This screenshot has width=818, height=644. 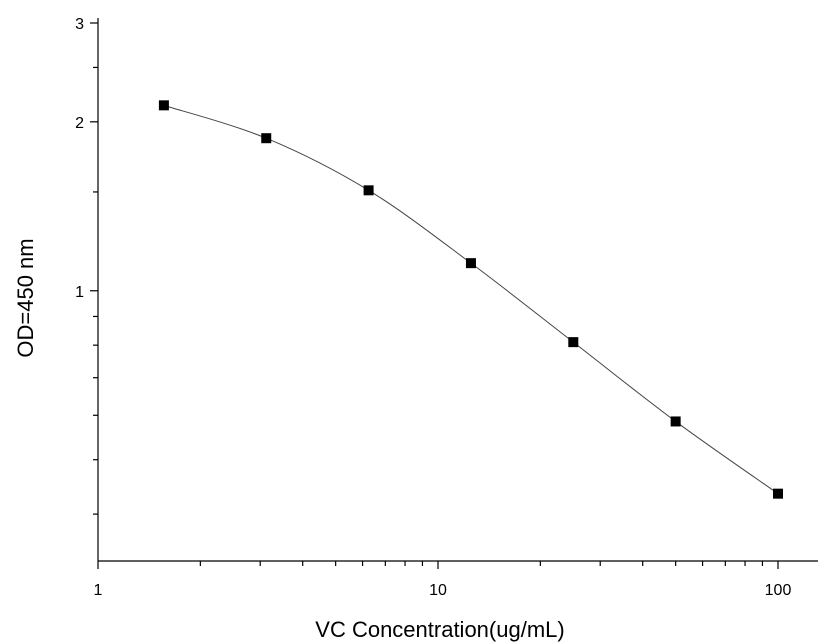 What do you see at coordinates (79, 123) in the screenshot?
I see `y-tick-label: 2` at bounding box center [79, 123].